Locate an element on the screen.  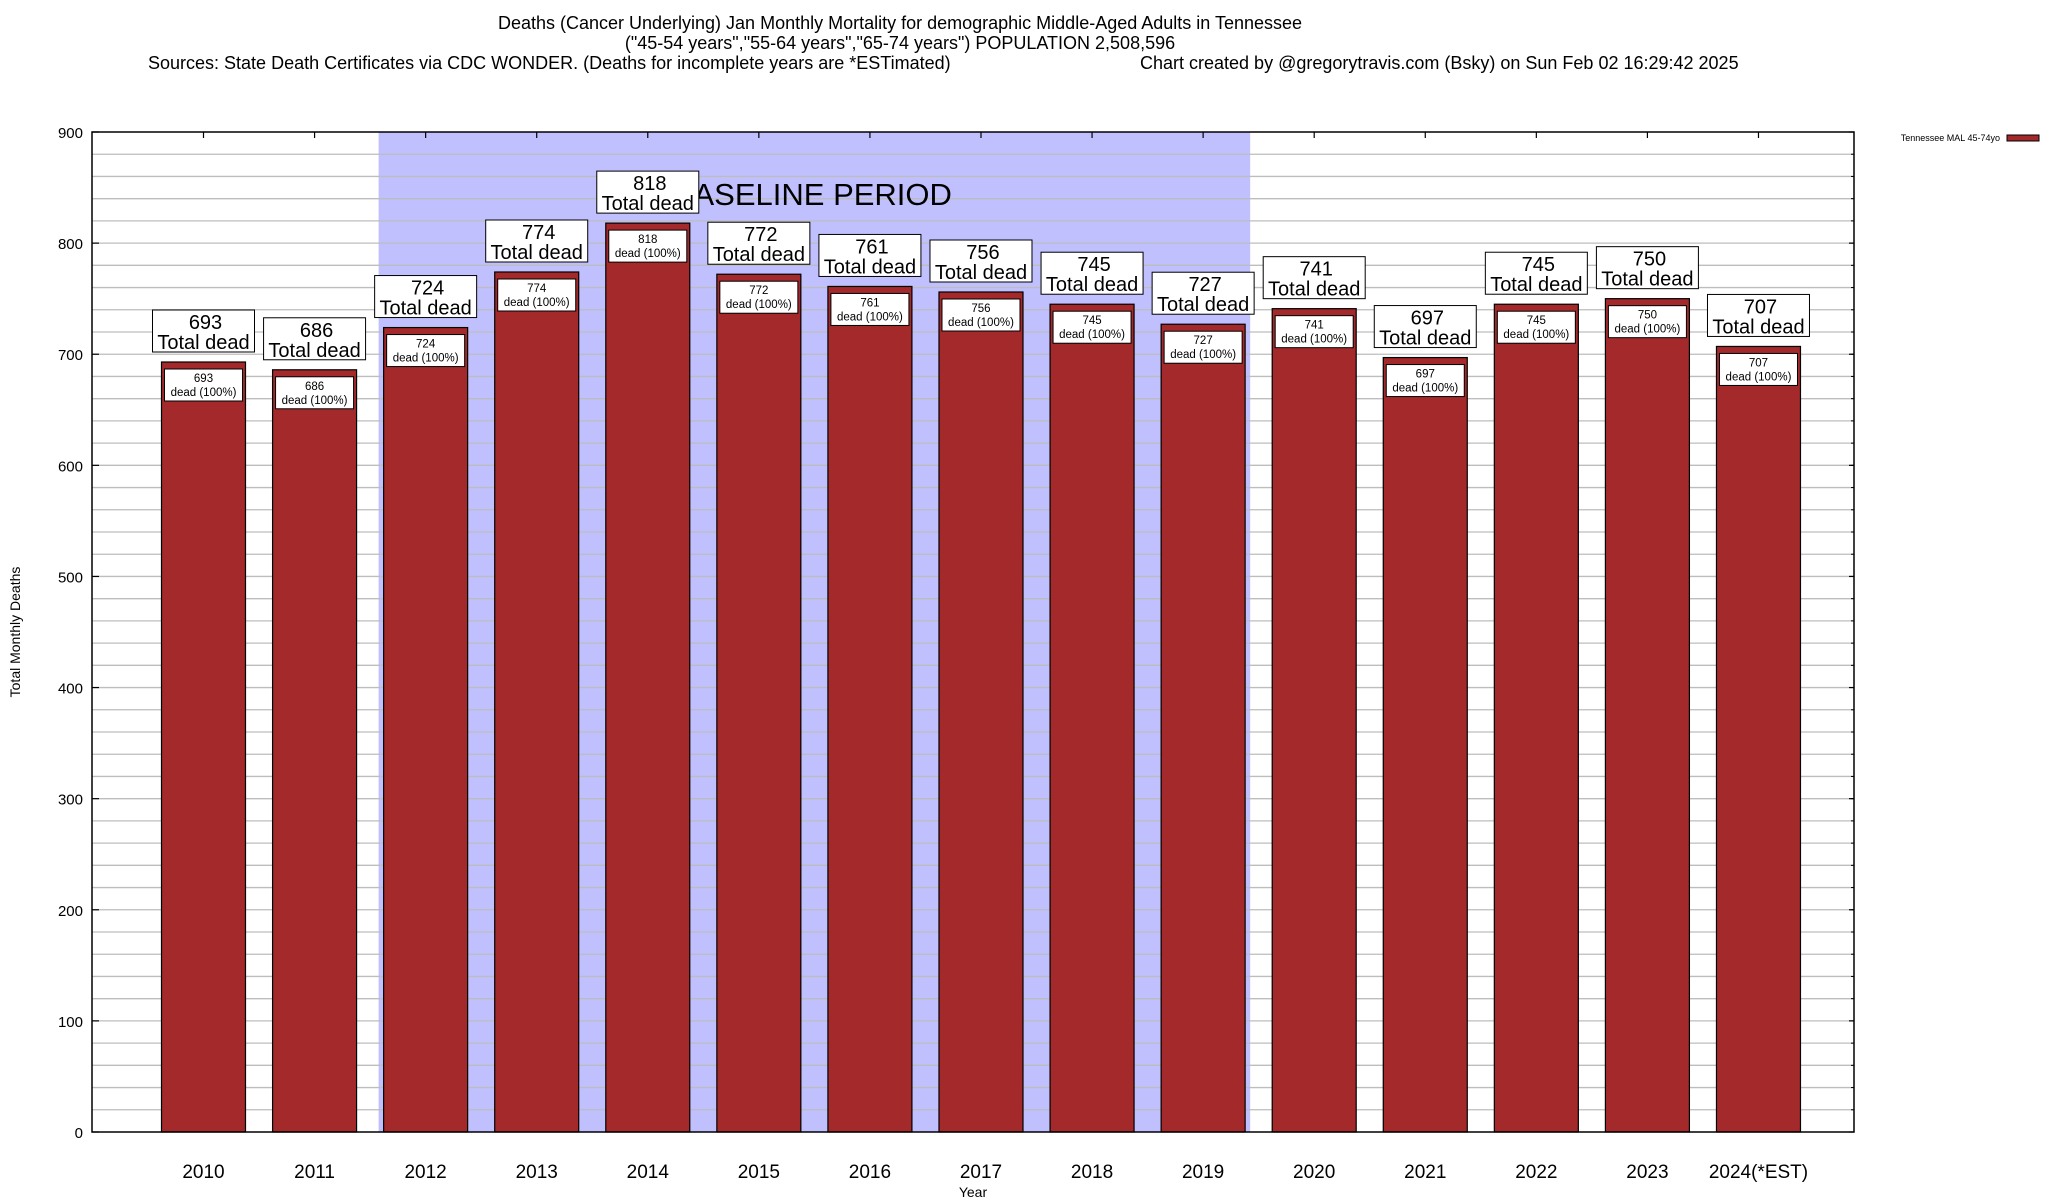
x-tick-label: 2018 is located at coordinates (1092, 1172).